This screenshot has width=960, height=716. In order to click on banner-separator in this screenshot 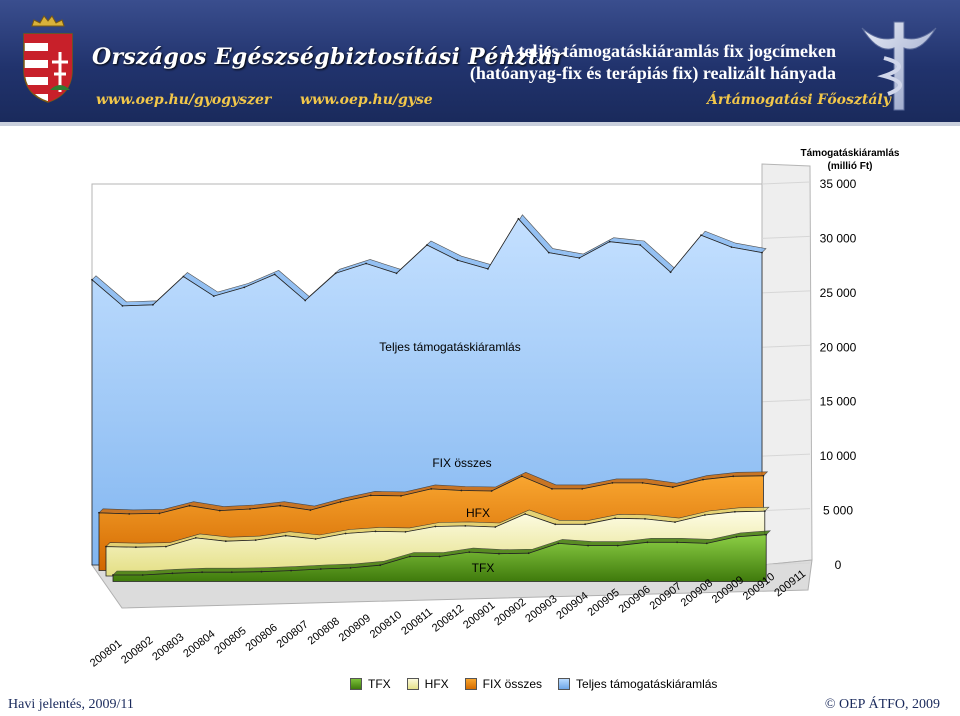, I will do `click(480, 124)`.